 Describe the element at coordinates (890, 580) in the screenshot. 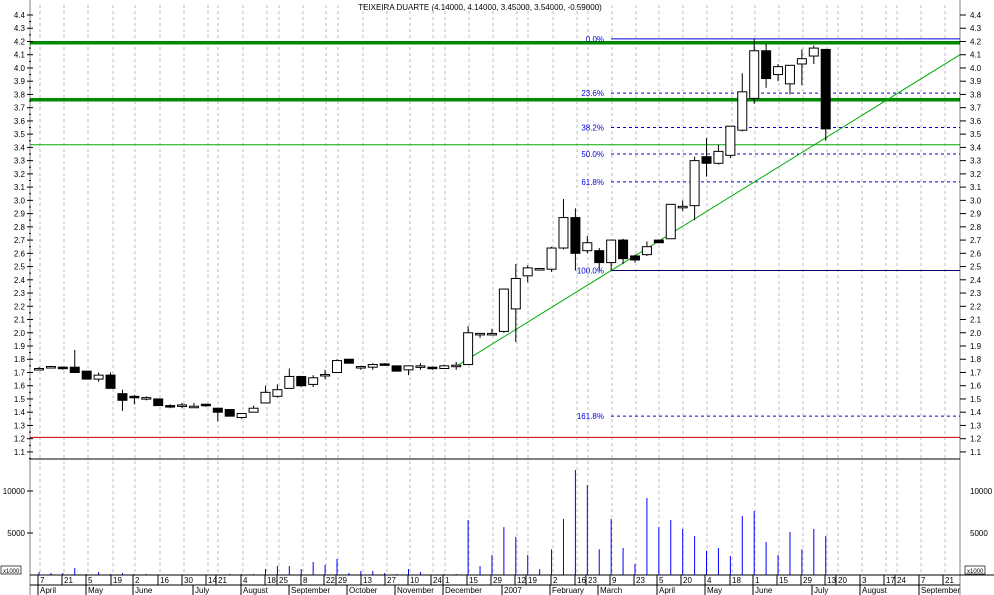

I see `x-day-label: 17` at that location.